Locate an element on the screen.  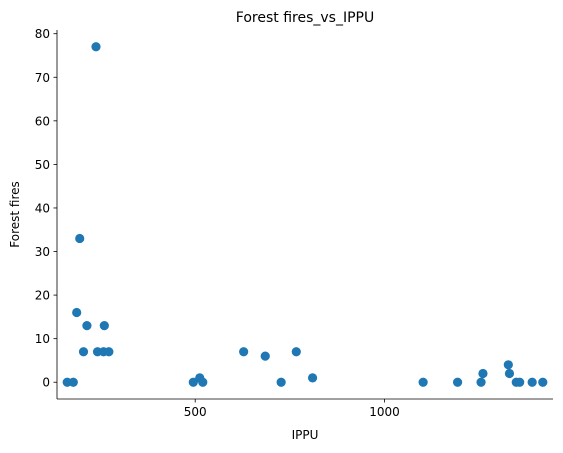
y-tick-label: 30 is located at coordinates (42, 252).